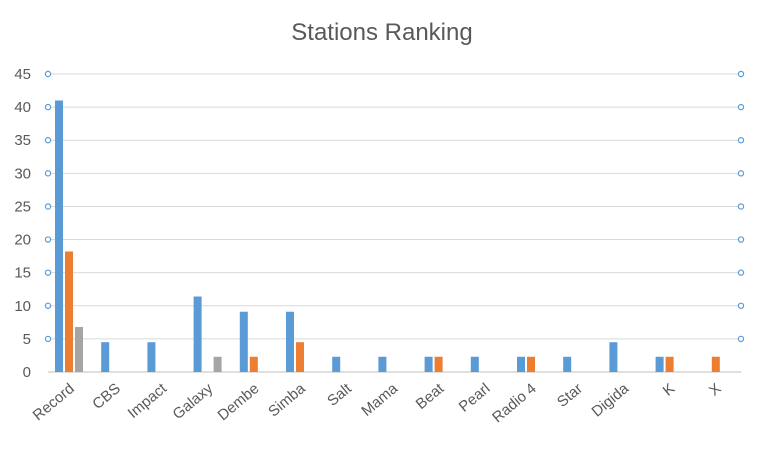  What do you see at coordinates (514, 403) in the screenshot?
I see `x-tick-label: Radio 4` at bounding box center [514, 403].